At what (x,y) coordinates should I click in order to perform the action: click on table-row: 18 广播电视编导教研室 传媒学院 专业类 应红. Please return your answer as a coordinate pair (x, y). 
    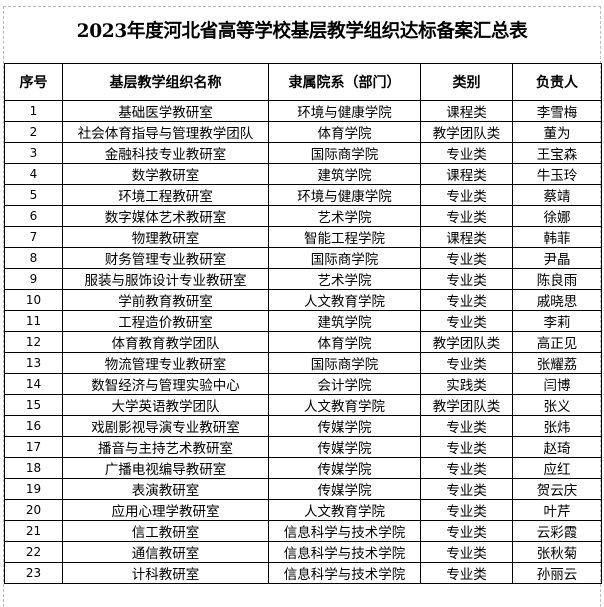
    Looking at the image, I should click on (303, 468).